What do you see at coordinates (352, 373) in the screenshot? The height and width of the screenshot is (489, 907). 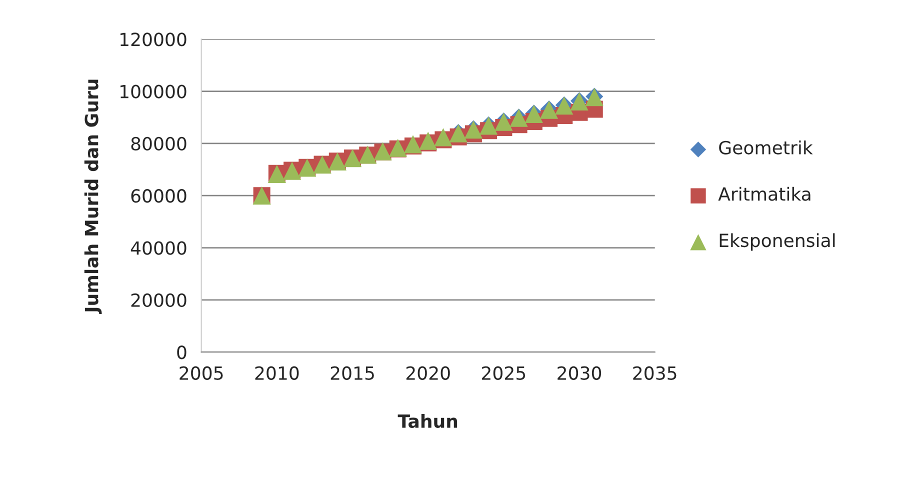 I see `x-tick-label: 2015` at bounding box center [352, 373].